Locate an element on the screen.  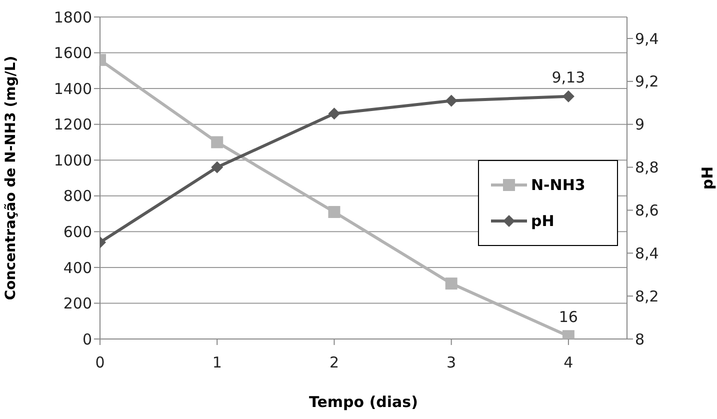
y-tick-label: 800 is located at coordinates (77, 196).